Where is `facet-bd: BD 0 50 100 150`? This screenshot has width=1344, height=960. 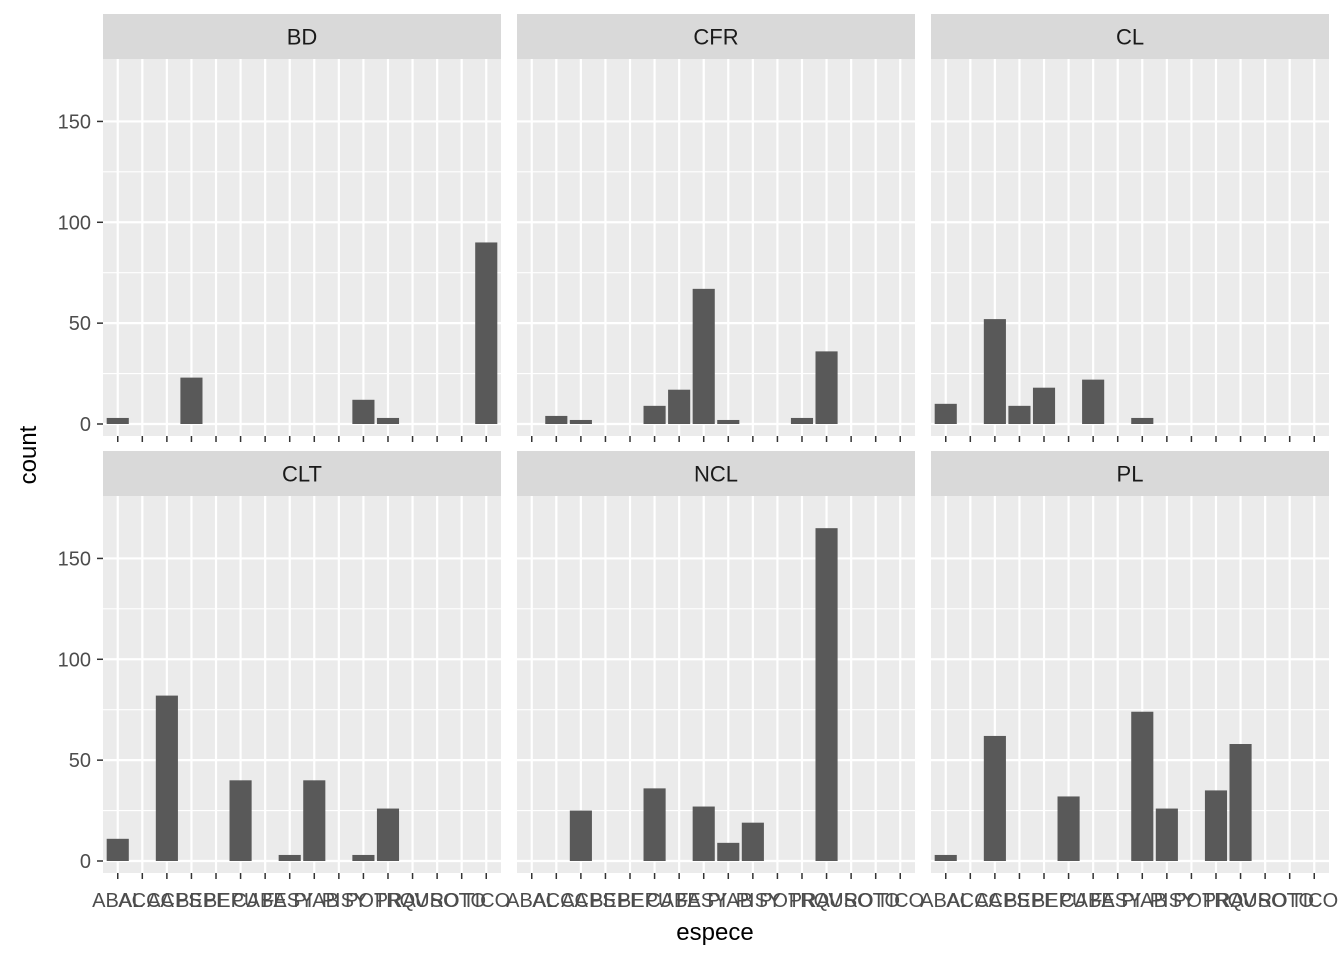 facet-bd: BD 0 50 100 150 is located at coordinates (279, 228).